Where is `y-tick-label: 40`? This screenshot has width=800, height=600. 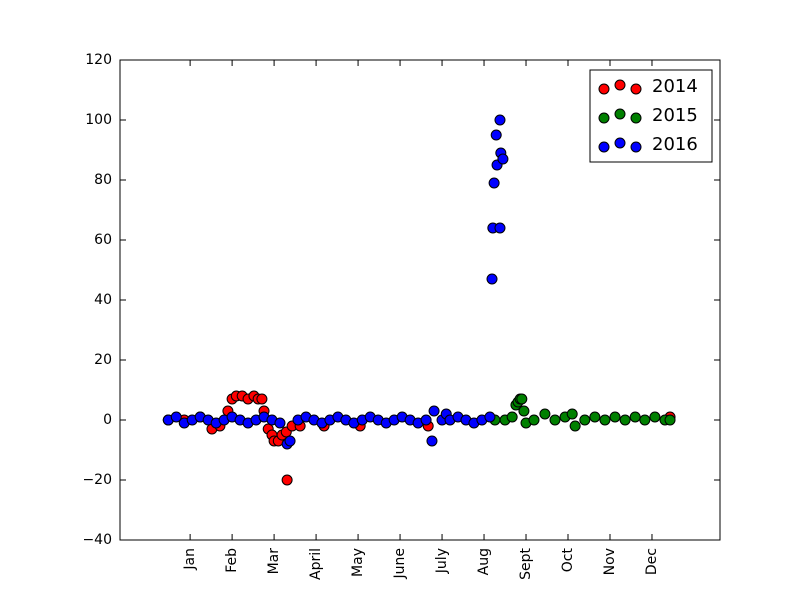 y-tick-label: 40 is located at coordinates (103, 300).